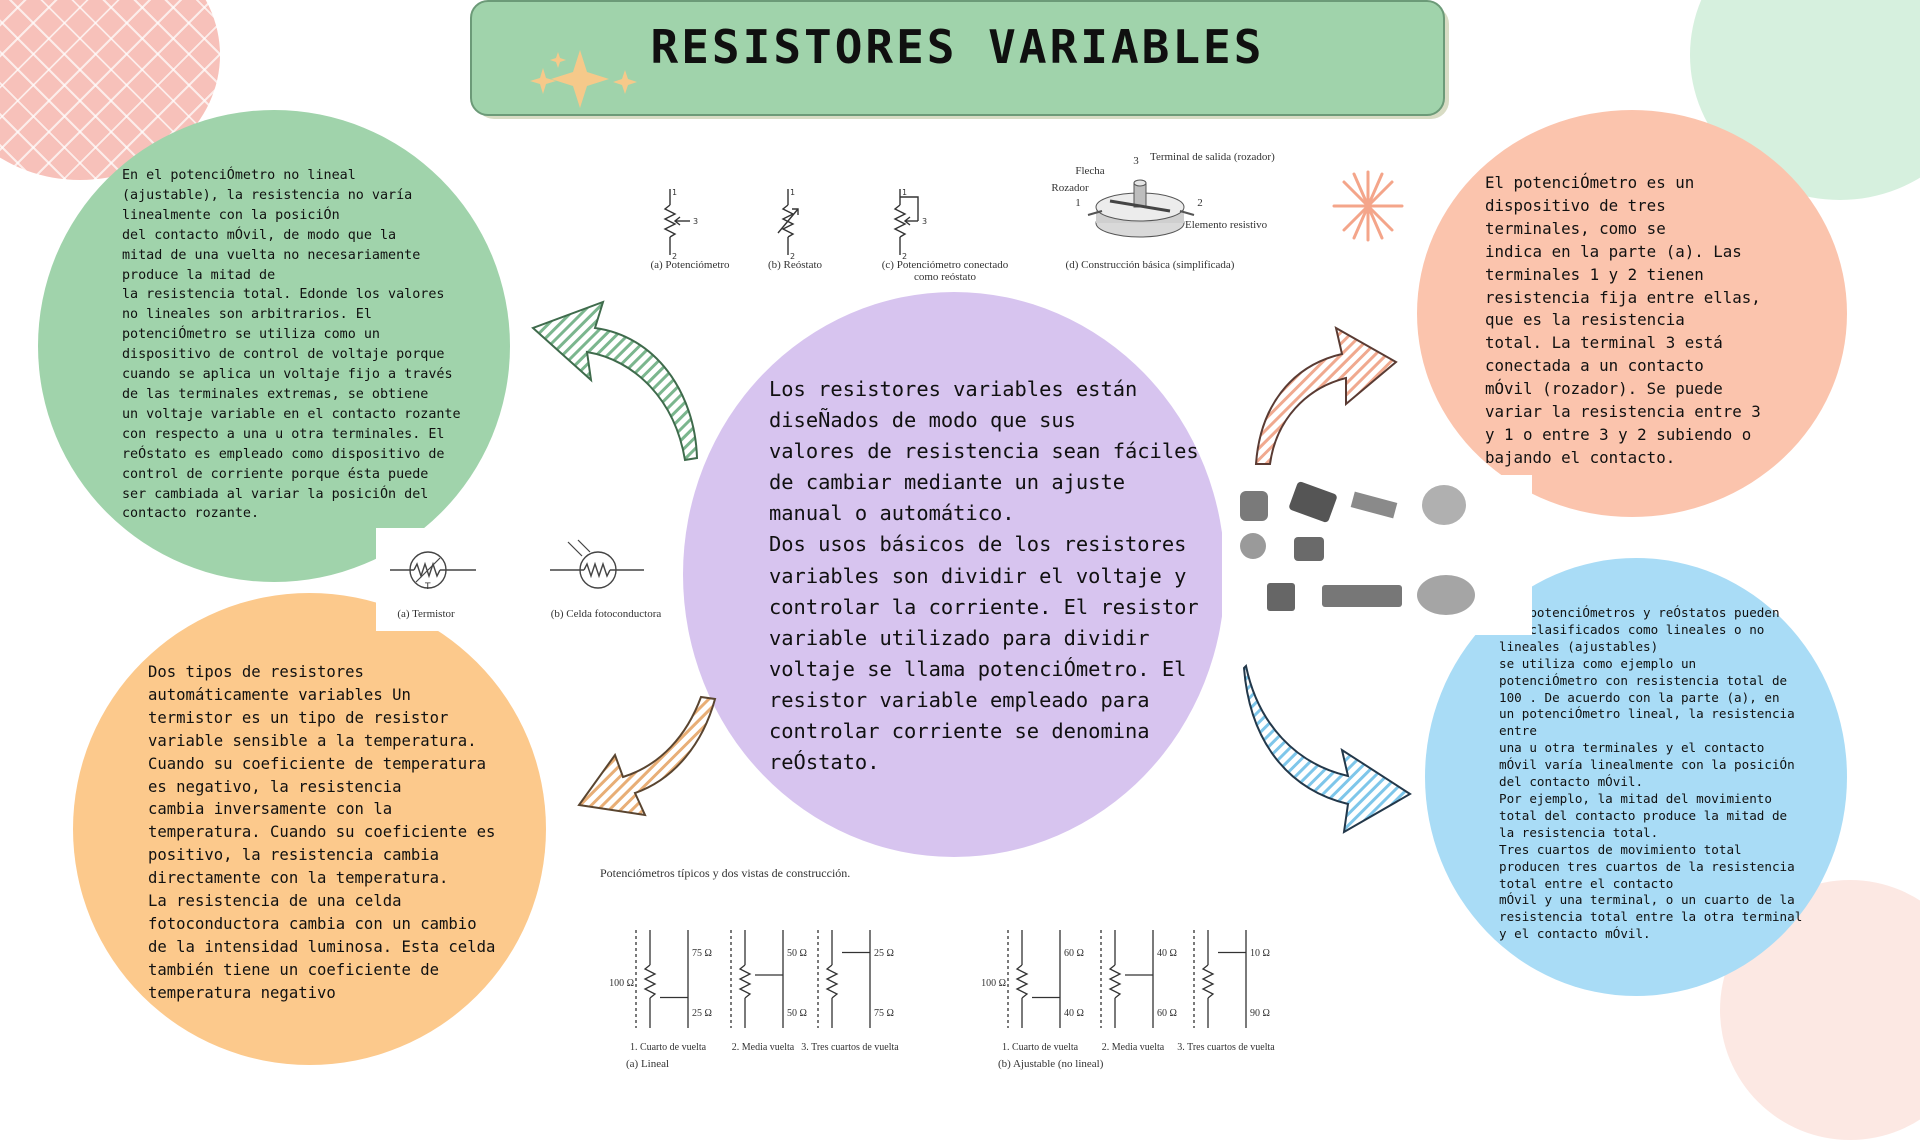 Image resolution: width=1920 pixels, height=1140 pixels. Describe the element at coordinates (427, 587) in the screenshot. I see `thermistor-t-label: T` at that location.